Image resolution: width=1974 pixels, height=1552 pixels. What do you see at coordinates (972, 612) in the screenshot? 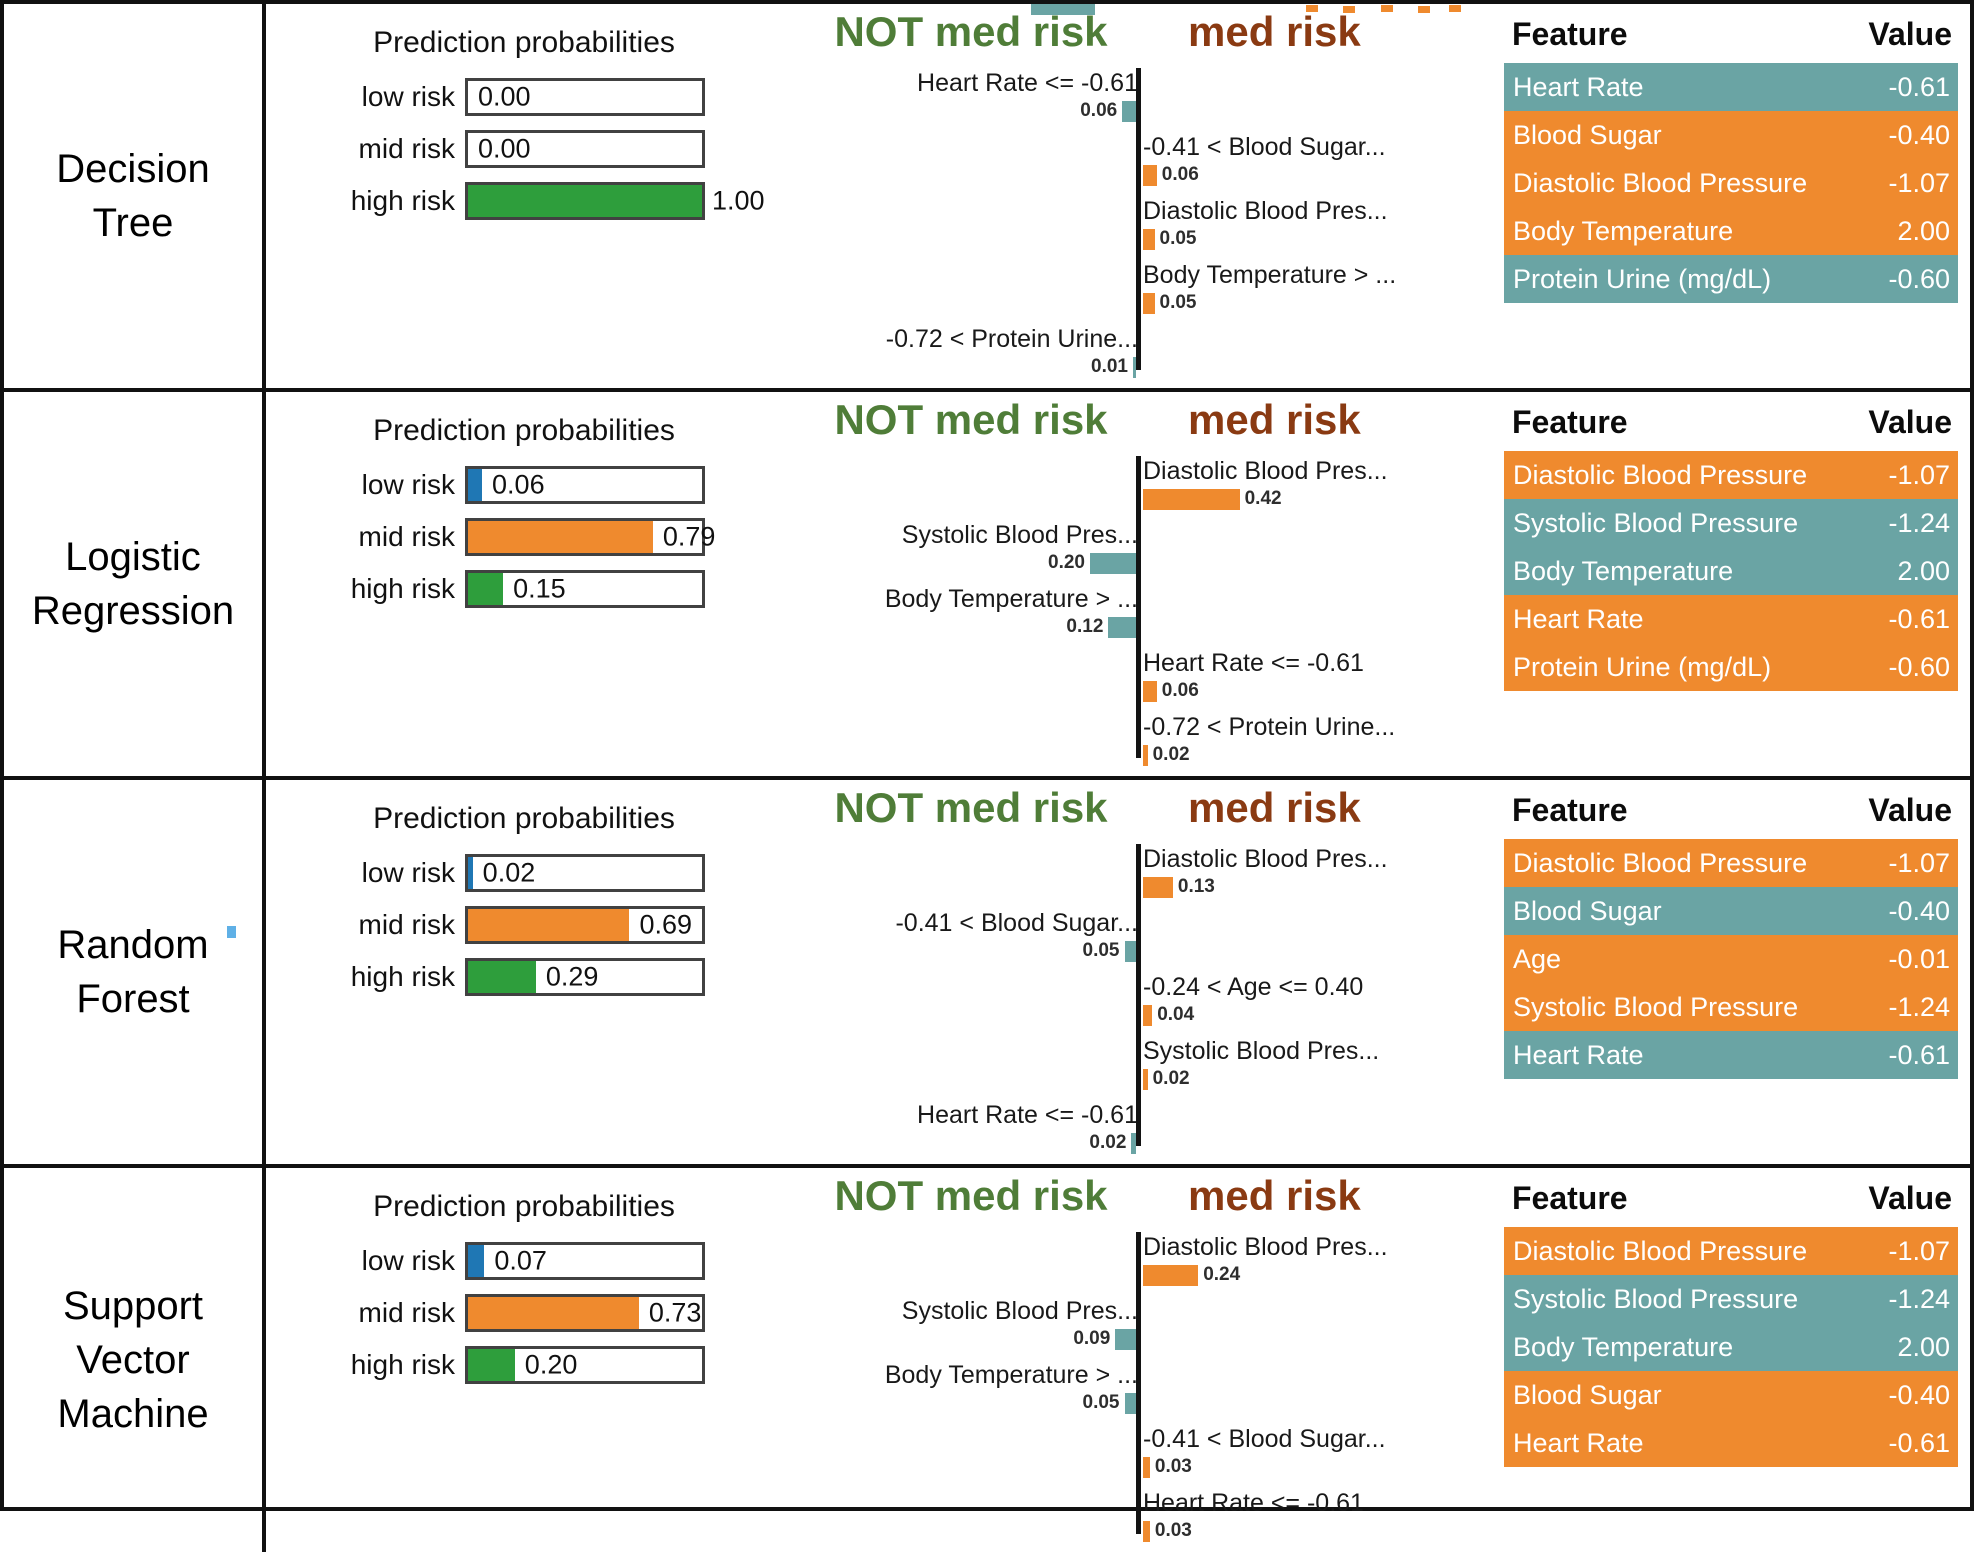
I see `contribution-item: Body Temperature > ... 0.12` at bounding box center [972, 612].